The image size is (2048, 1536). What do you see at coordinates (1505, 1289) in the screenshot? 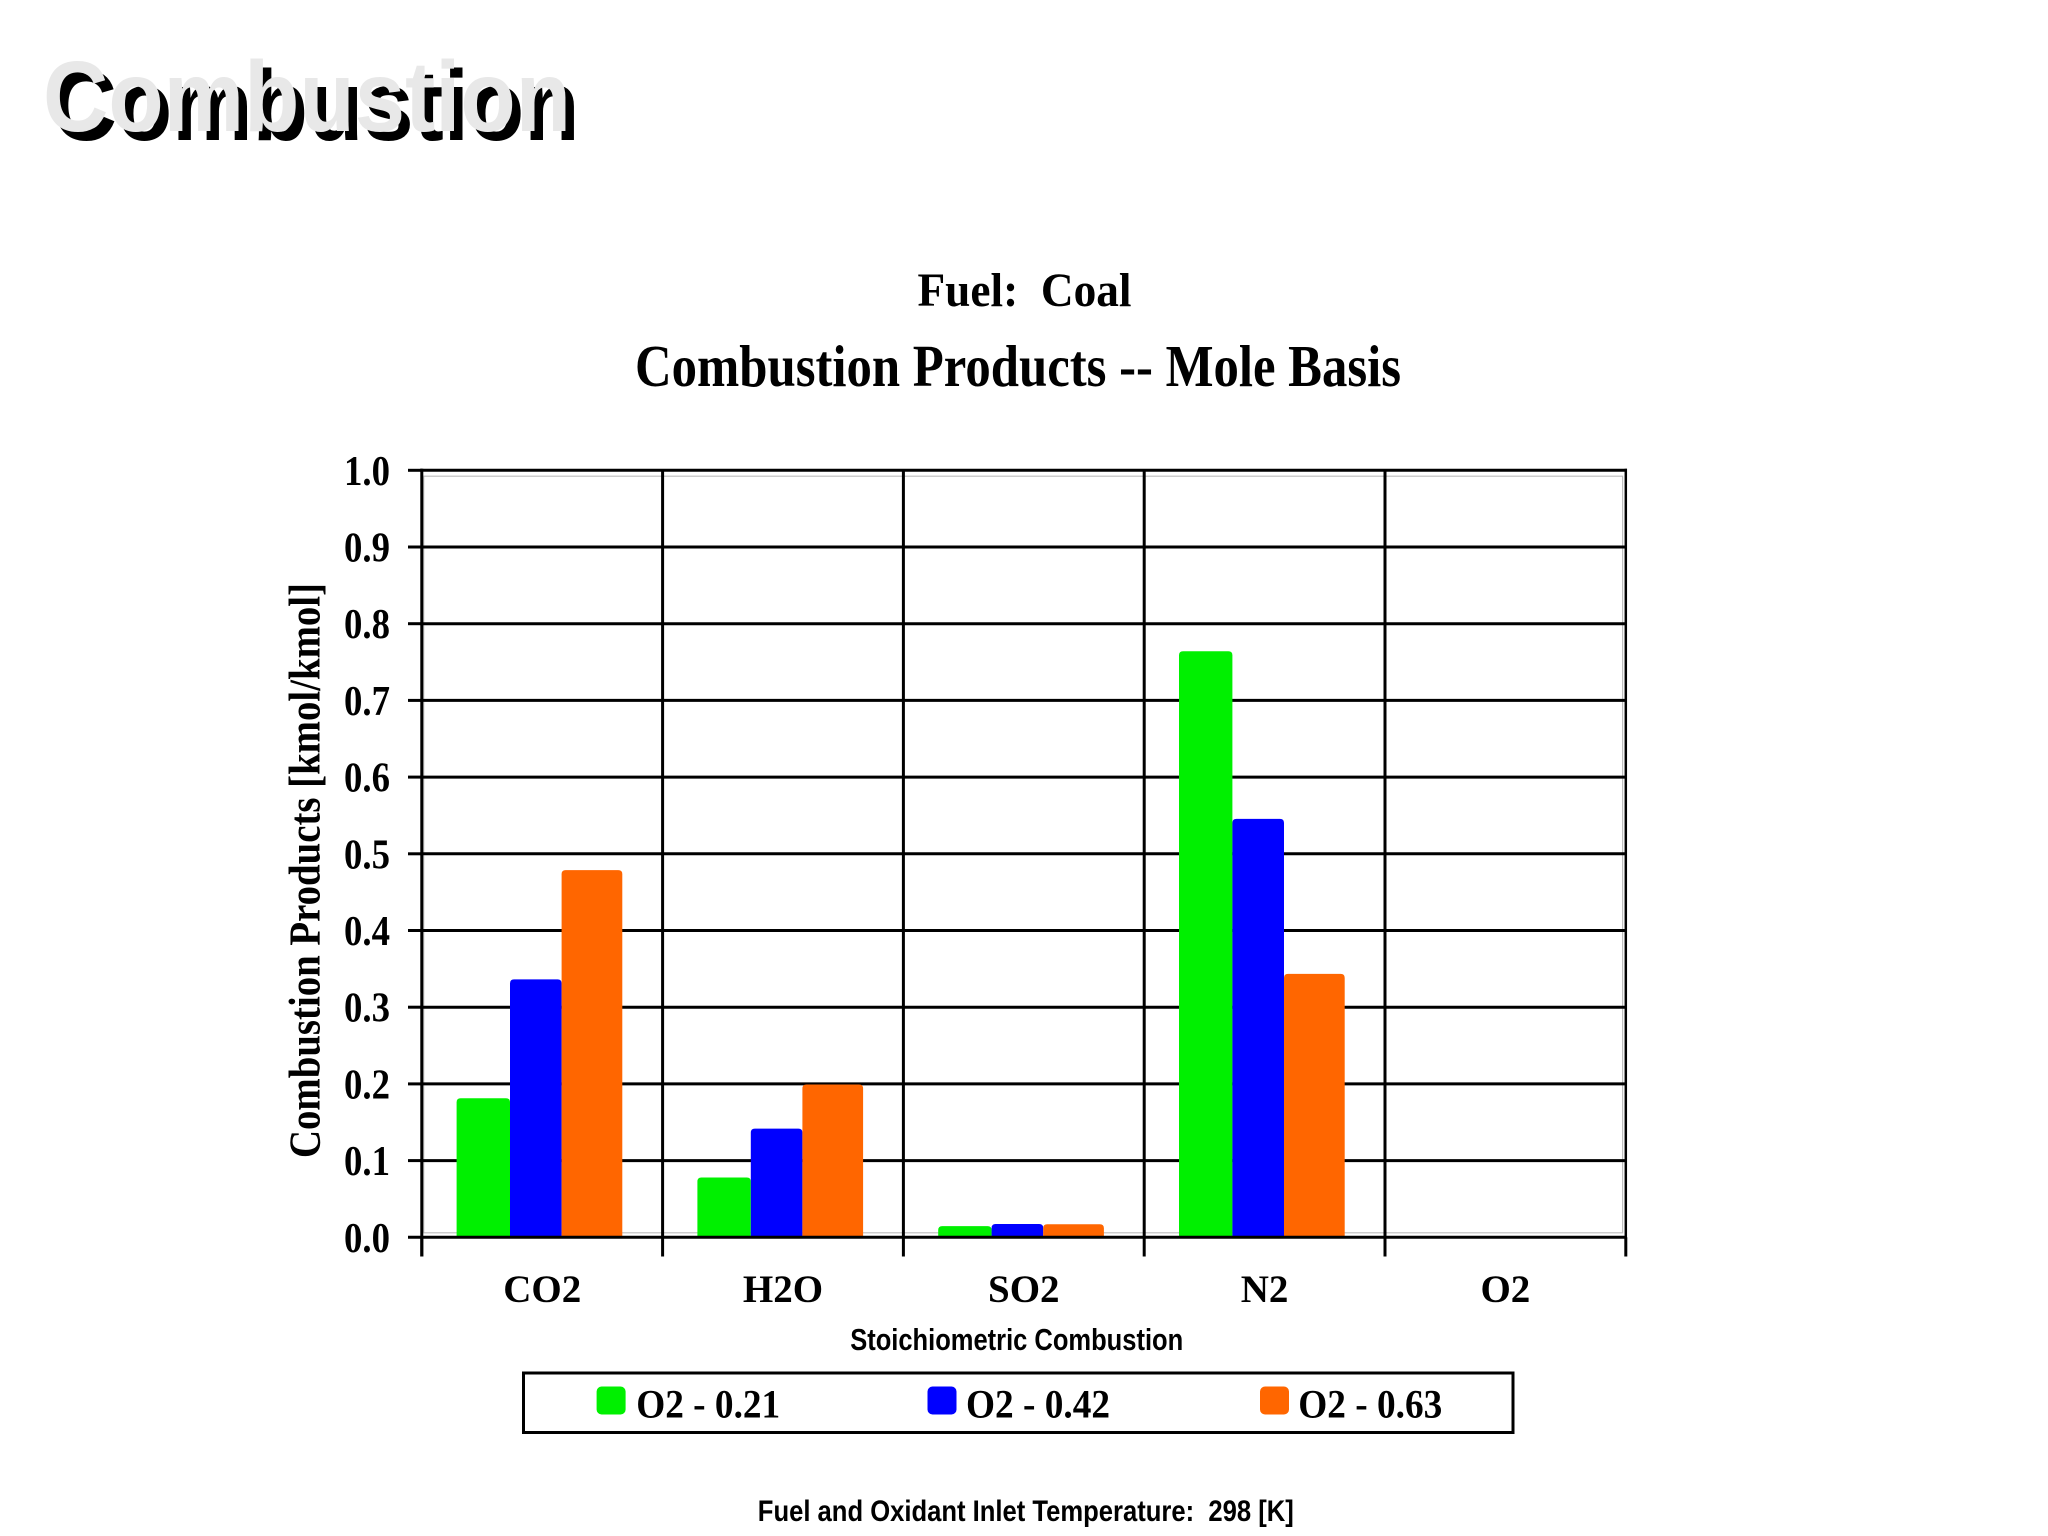
I see `svg-text: O2` at bounding box center [1505, 1289].